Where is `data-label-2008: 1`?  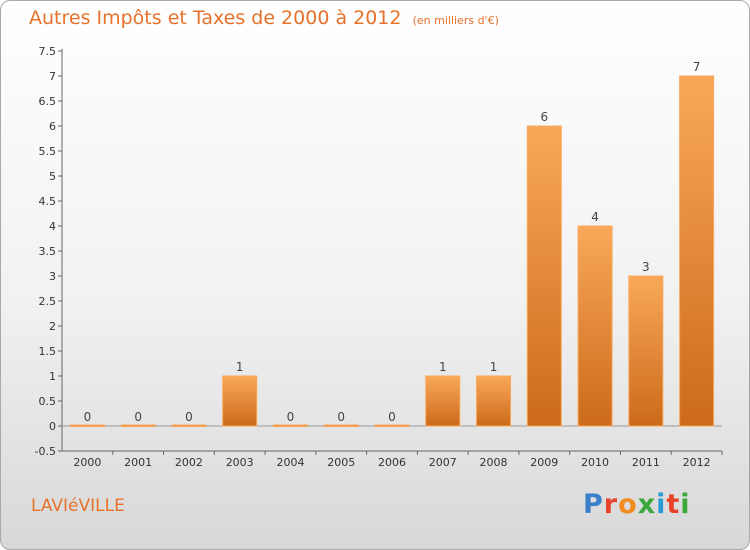
data-label-2008: 1 is located at coordinates (494, 367).